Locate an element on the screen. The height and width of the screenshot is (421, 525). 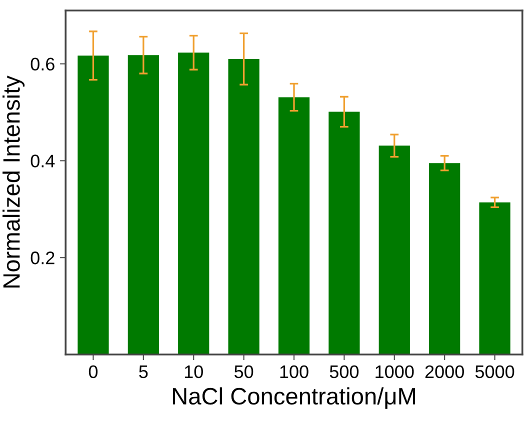
x-tick-label: 5000 is located at coordinates (494, 371).